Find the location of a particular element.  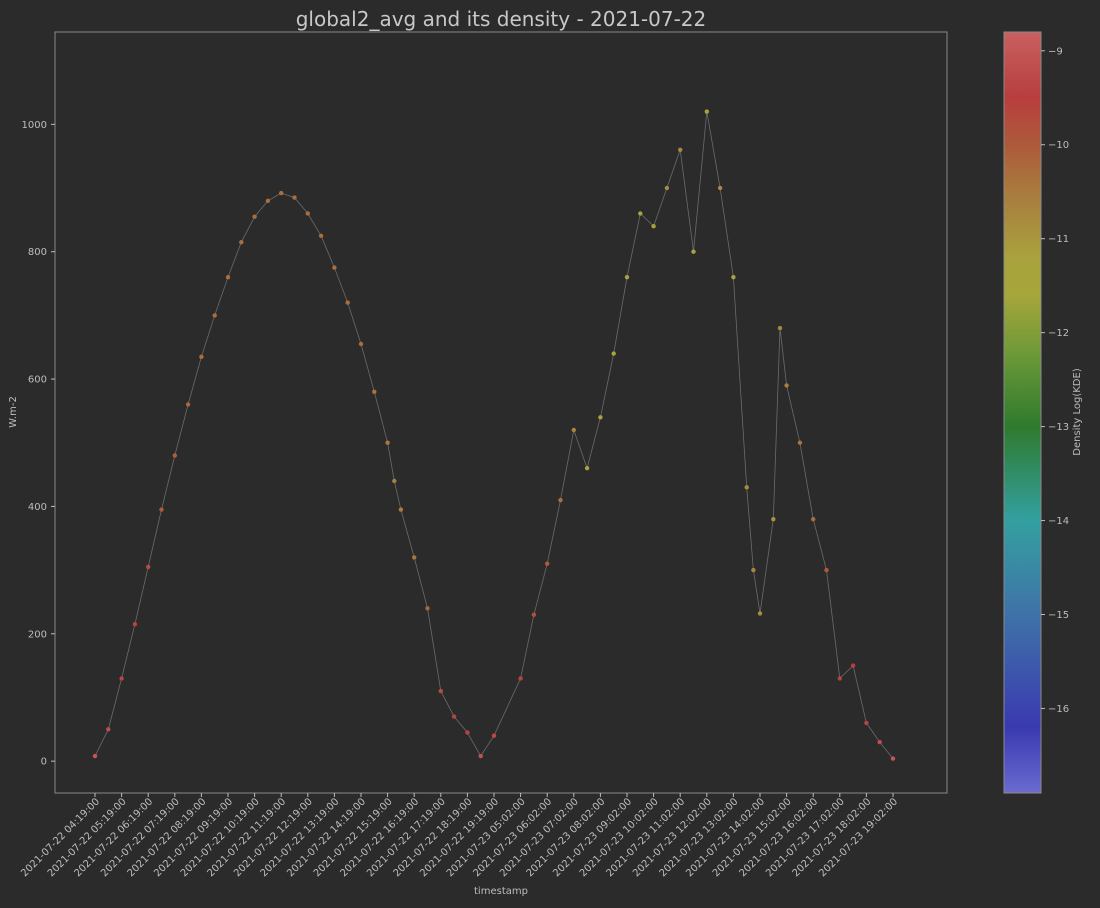

colorbar-tick-label: −14 is located at coordinates (1058, 521).